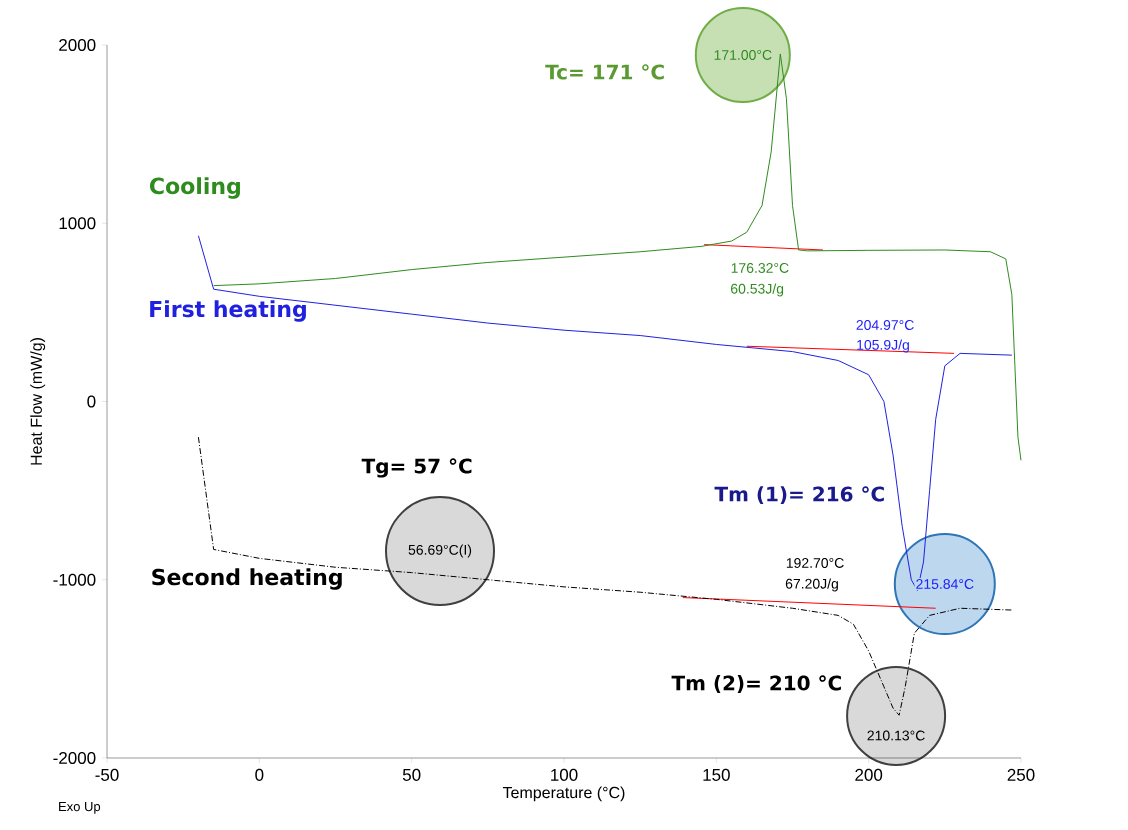 The height and width of the screenshot is (830, 1128). I want to click on annotation: 56.69°C(I), so click(440, 551).